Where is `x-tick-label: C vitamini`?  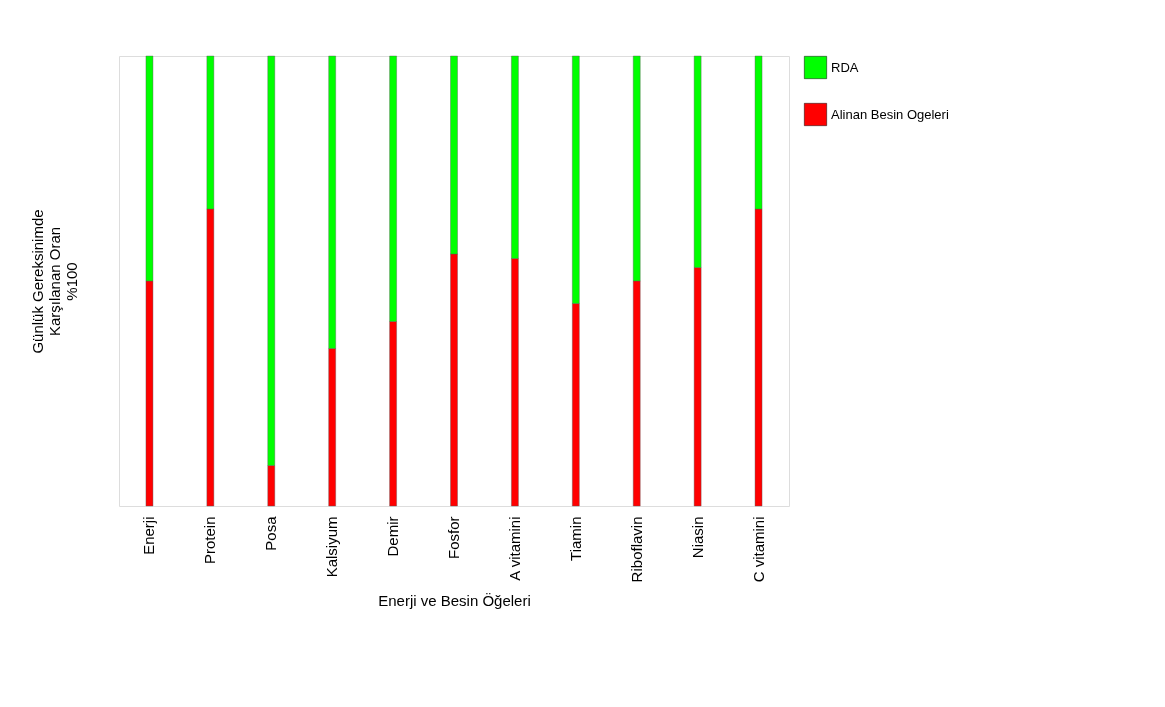 x-tick-label: C vitamini is located at coordinates (758, 549).